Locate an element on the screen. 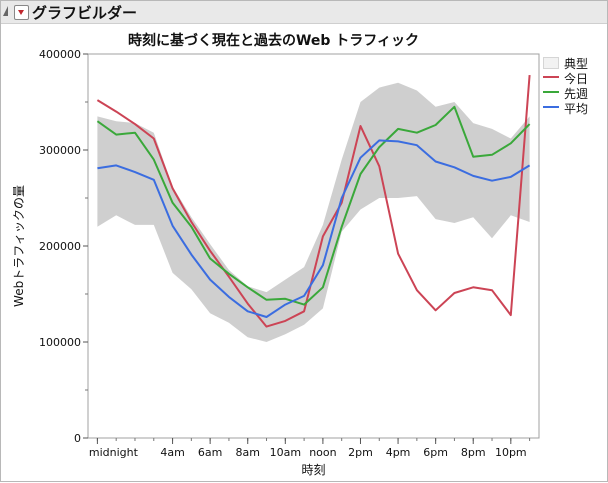 This screenshot has height=483, width=608. disclosure-triangle-icon is located at coordinates (5, 11).